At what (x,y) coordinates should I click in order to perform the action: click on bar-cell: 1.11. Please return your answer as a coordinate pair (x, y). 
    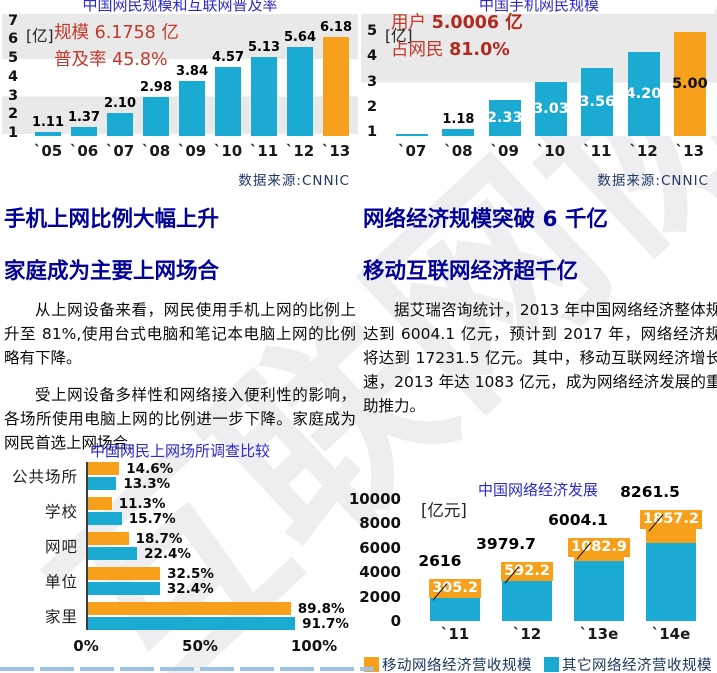
    Looking at the image, I should click on (48, 125).